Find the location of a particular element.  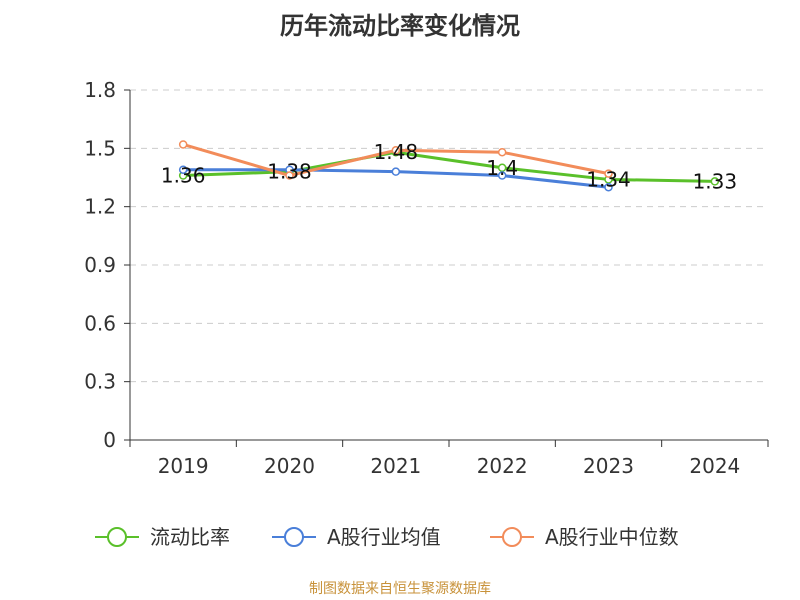

data-label: 1.4 is located at coordinates (502, 168).